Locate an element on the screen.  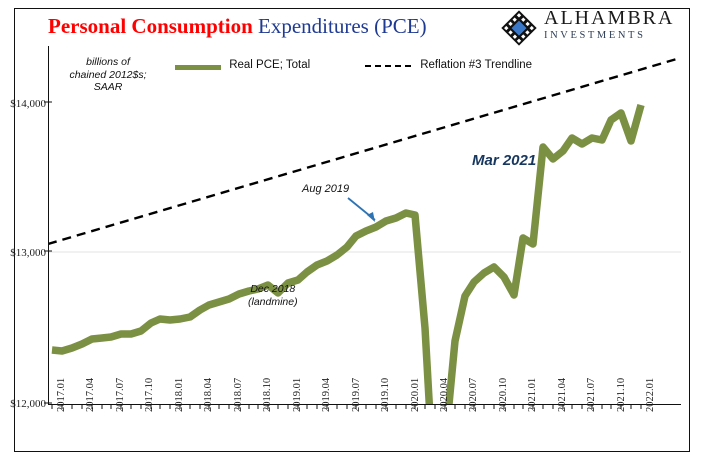
annotation-dec-2018: Dec 2018 (landmine) is located at coordinates (273, 295).